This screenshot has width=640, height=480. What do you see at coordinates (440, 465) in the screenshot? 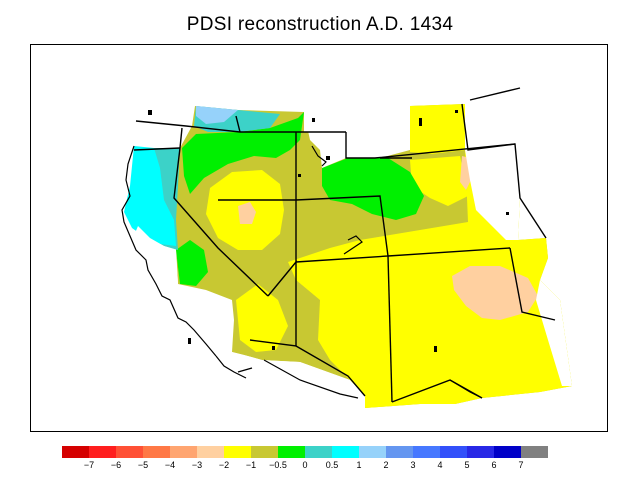
I see `legend-tick-label: 4` at bounding box center [440, 465].